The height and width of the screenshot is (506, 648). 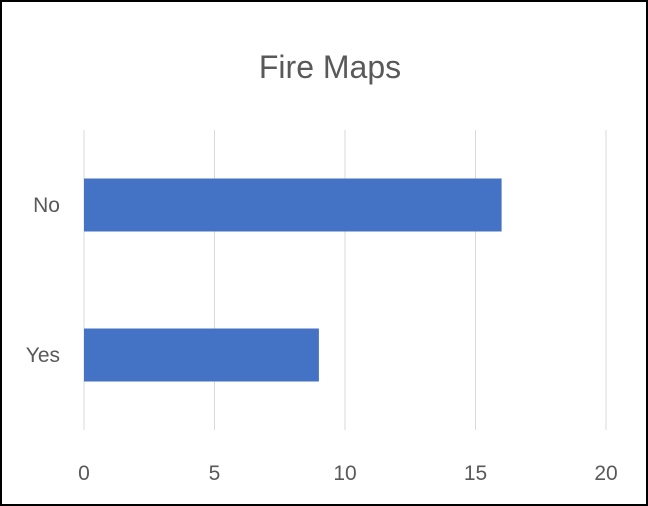 What do you see at coordinates (344, 473) in the screenshot?
I see `x-tick-label-10: 10` at bounding box center [344, 473].